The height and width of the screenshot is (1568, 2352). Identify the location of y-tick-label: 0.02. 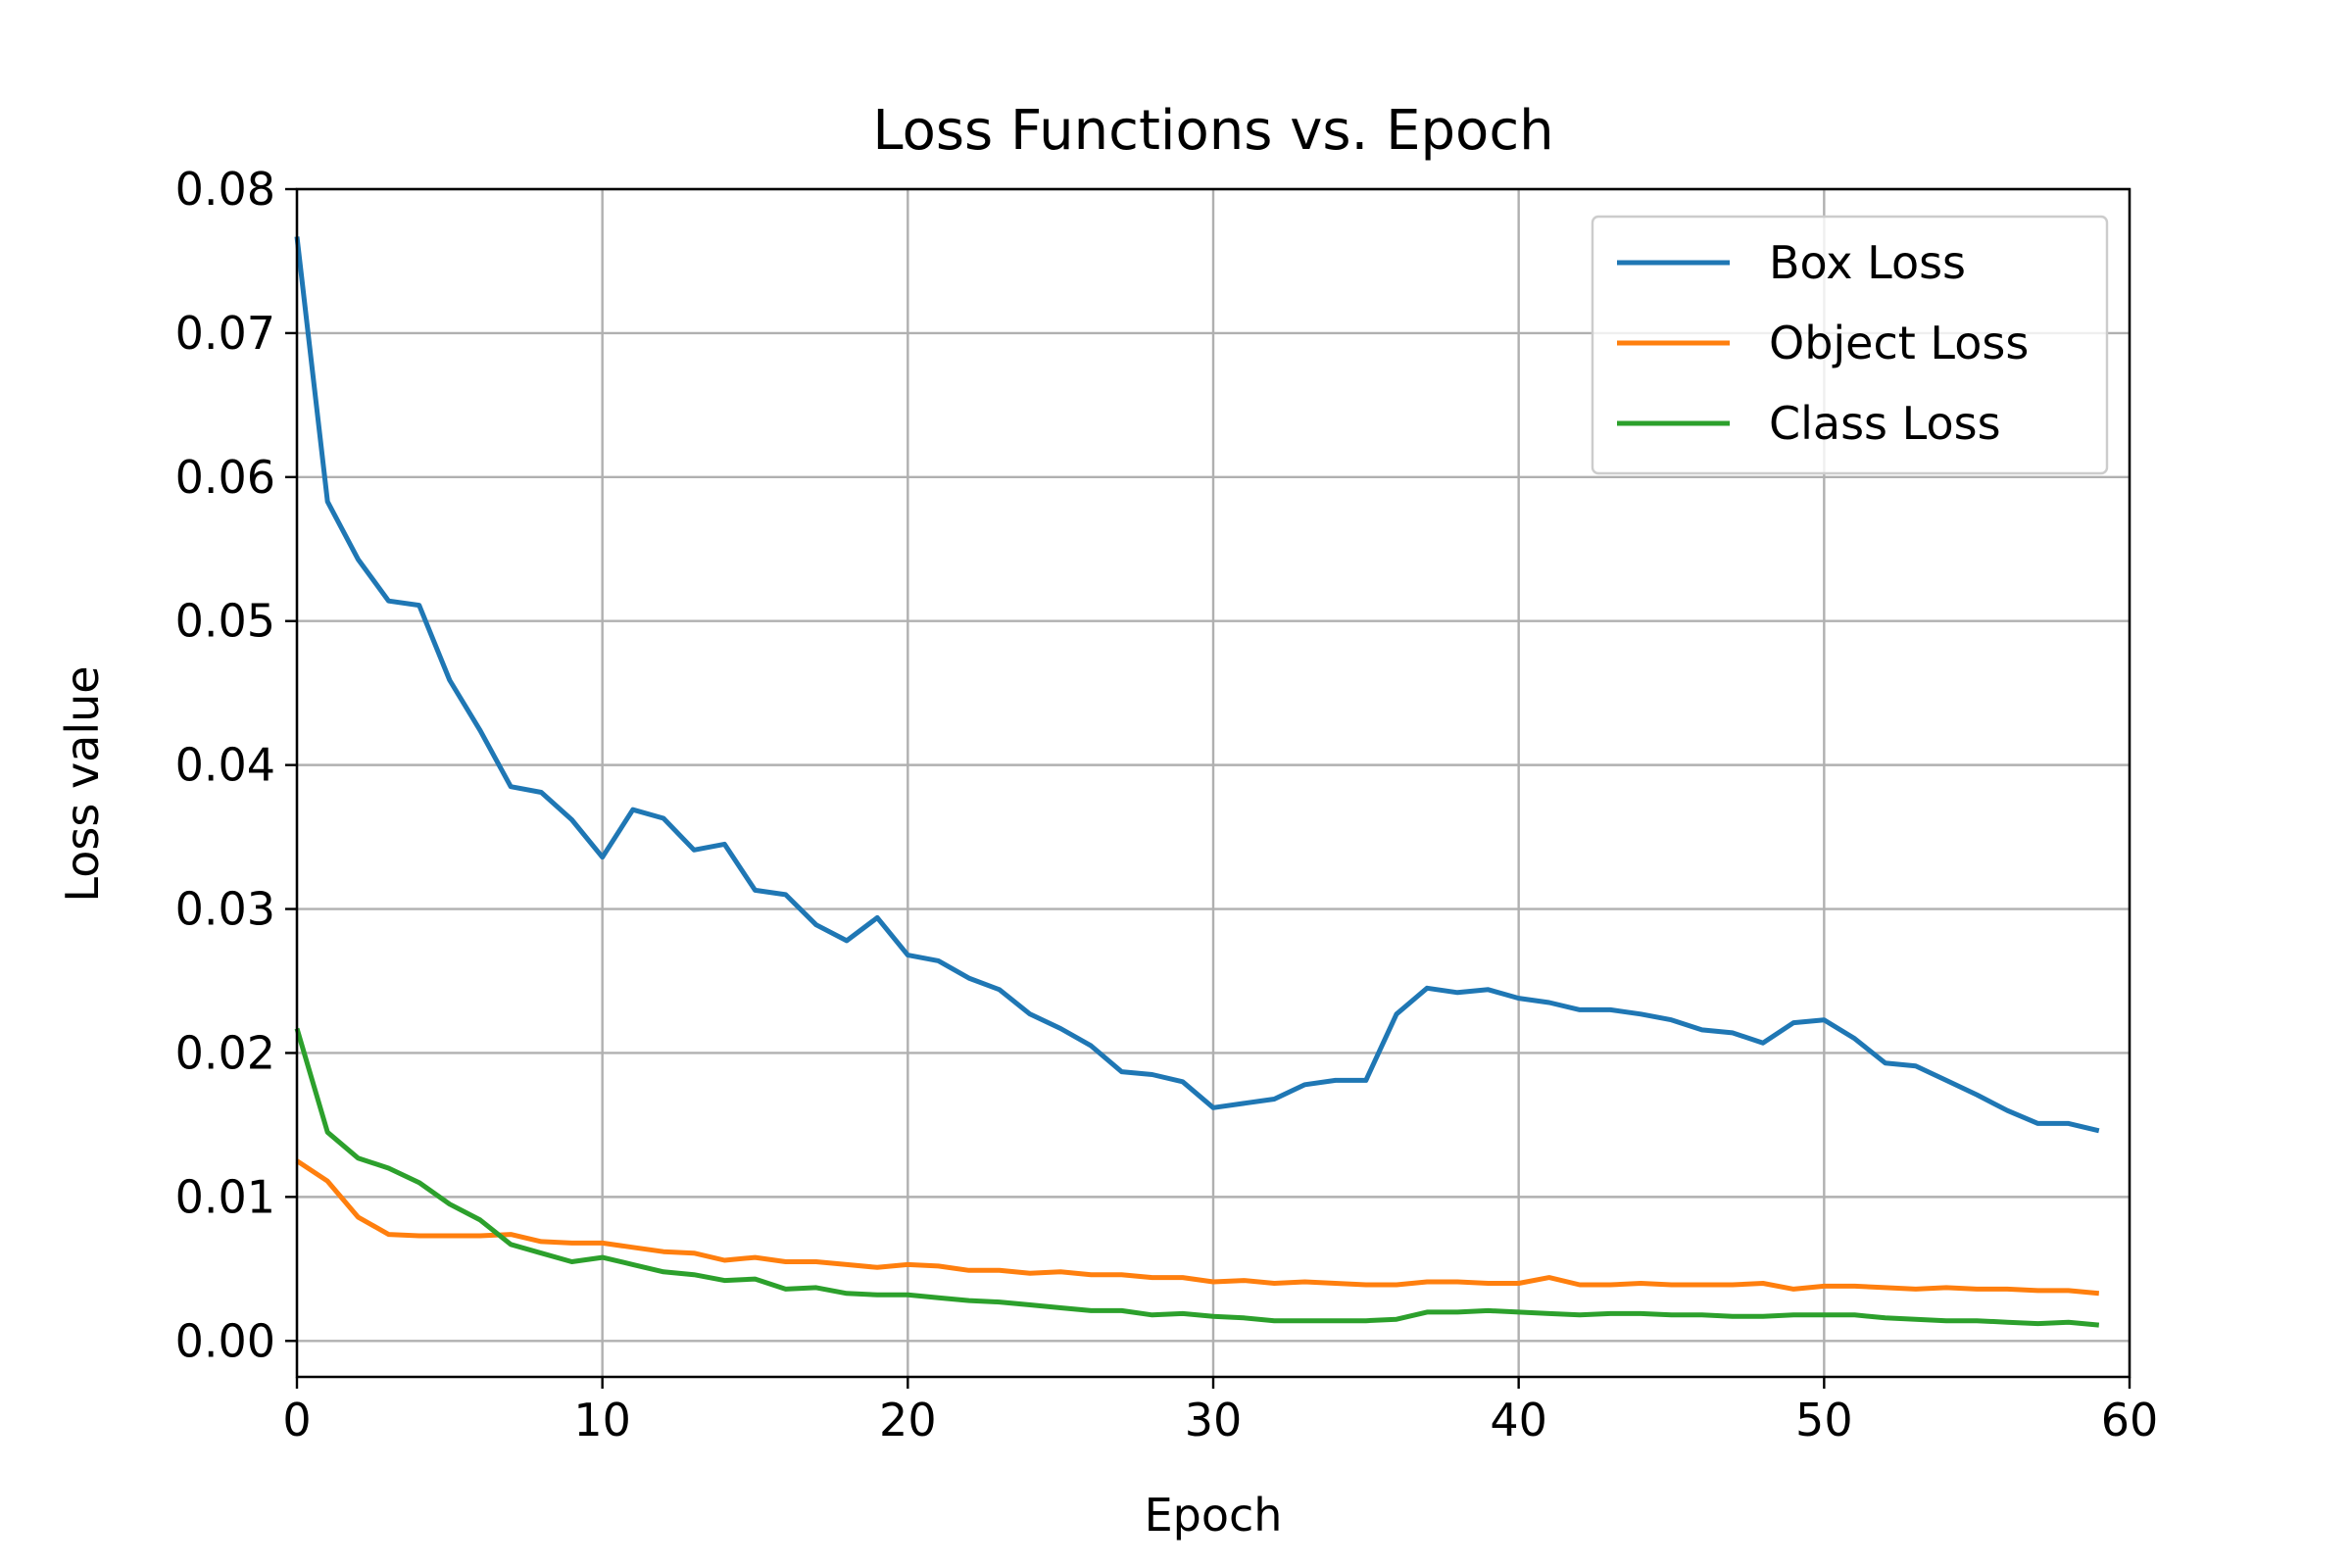
(225, 1052).